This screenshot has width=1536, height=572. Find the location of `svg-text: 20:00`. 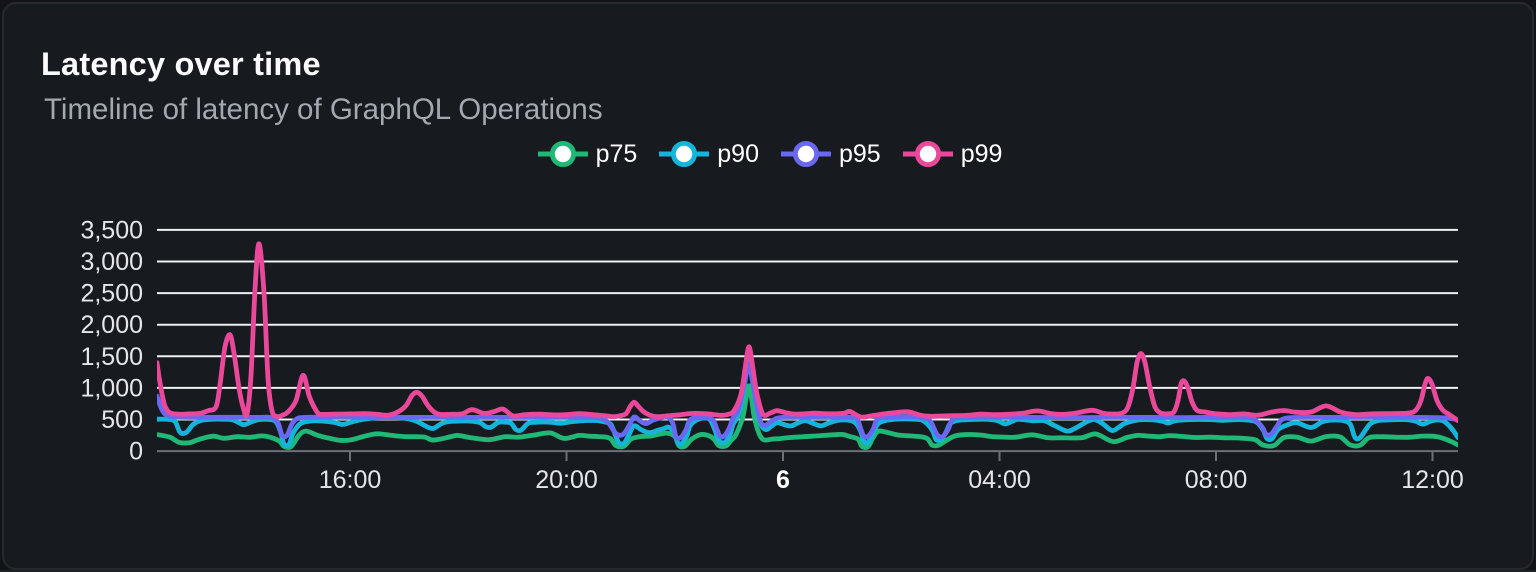

svg-text: 20:00 is located at coordinates (566, 480).